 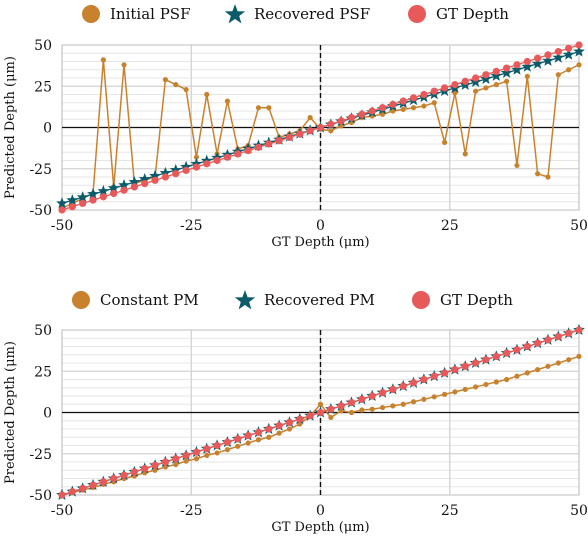 I want to click on legend-bottom: Constant PM Recovered PM GT Depth, so click(x=294, y=300).